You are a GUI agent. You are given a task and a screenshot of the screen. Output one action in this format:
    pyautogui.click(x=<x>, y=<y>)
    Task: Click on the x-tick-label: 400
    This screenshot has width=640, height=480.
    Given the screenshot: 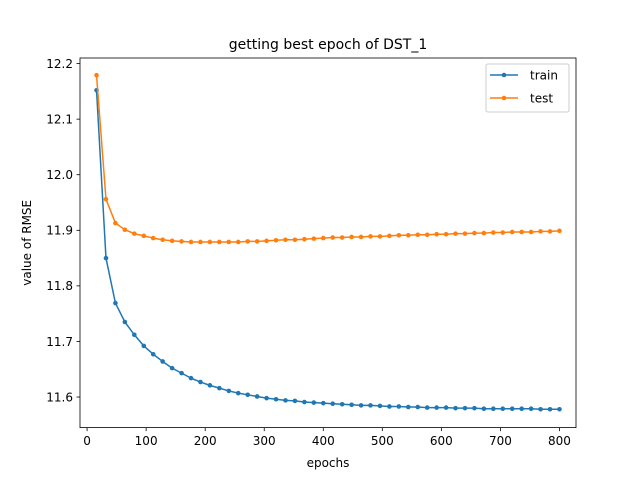 What is the action you would take?
    pyautogui.click(x=323, y=441)
    